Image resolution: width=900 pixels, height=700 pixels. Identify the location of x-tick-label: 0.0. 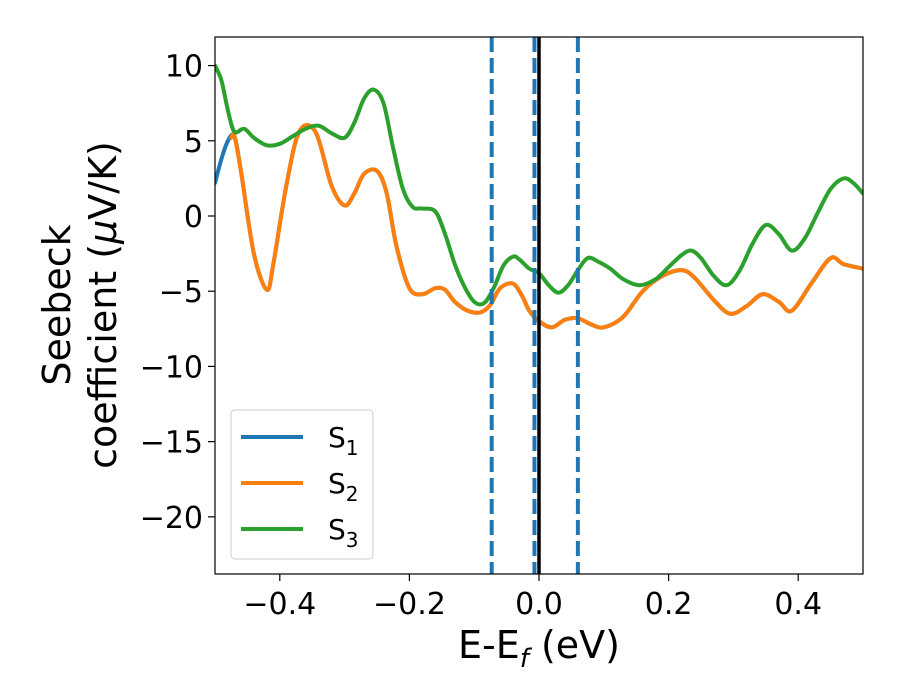
(539, 604).